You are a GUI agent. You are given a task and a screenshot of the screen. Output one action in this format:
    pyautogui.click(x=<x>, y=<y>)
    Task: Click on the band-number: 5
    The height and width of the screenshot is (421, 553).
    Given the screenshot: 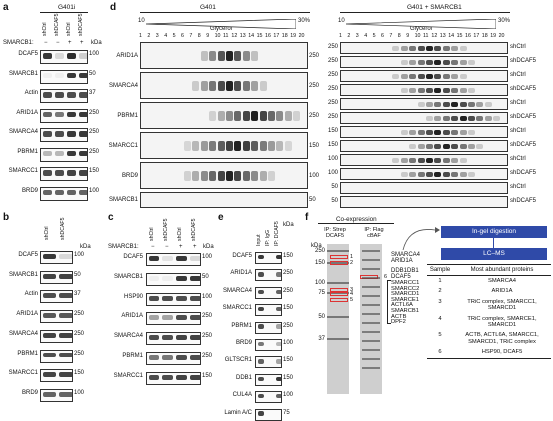 What is the action you would take?
    pyautogui.click(x=352, y=300)
    